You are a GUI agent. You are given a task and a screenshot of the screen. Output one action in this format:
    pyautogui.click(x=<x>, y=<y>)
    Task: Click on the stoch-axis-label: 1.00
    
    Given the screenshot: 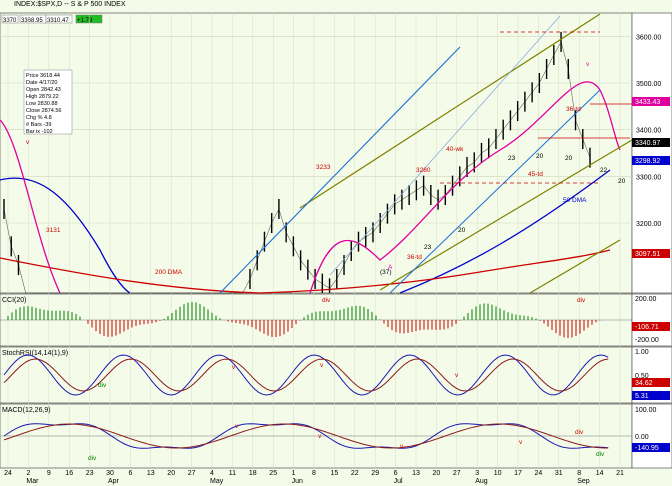 What is the action you would take?
    pyautogui.click(x=642, y=352)
    